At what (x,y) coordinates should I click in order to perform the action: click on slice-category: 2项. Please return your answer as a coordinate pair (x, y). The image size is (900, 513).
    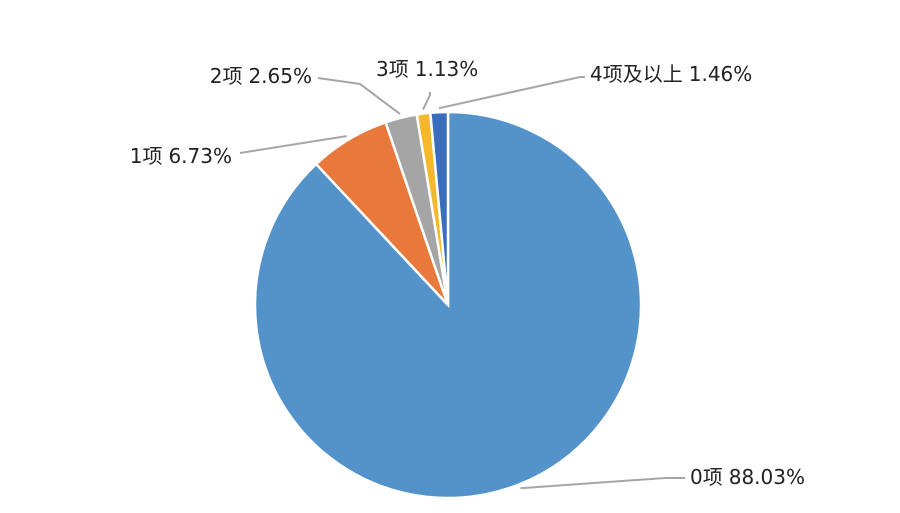
    Looking at the image, I should click on (226, 76).